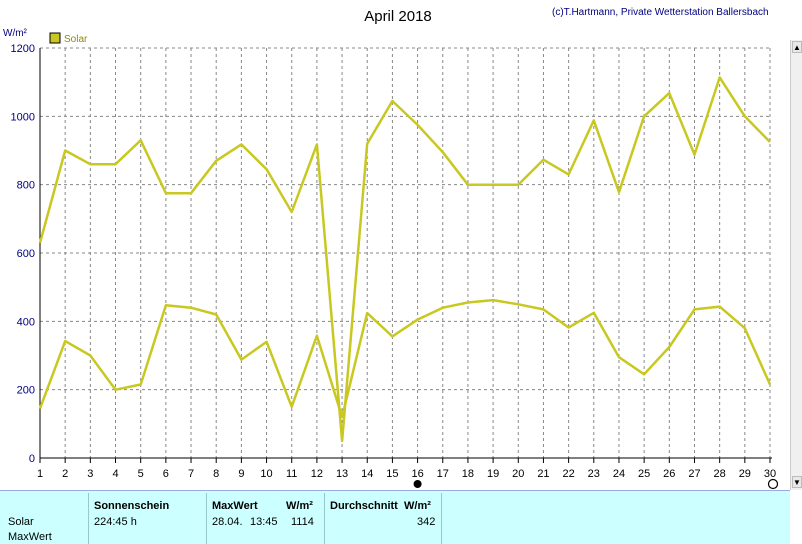 This screenshot has width=802, height=544. What do you see at coordinates (392, 474) in the screenshot?
I see `x-tick-label: 15` at bounding box center [392, 474].